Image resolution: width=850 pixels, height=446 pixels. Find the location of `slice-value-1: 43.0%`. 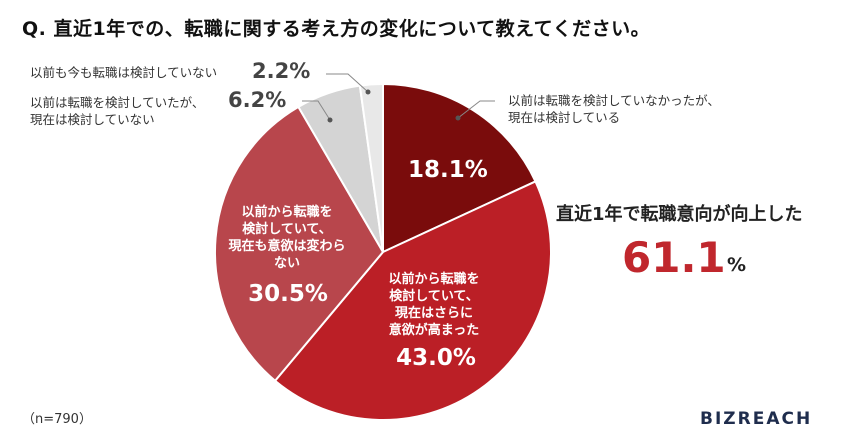

slice-value-1: 43.0% is located at coordinates (436, 358).